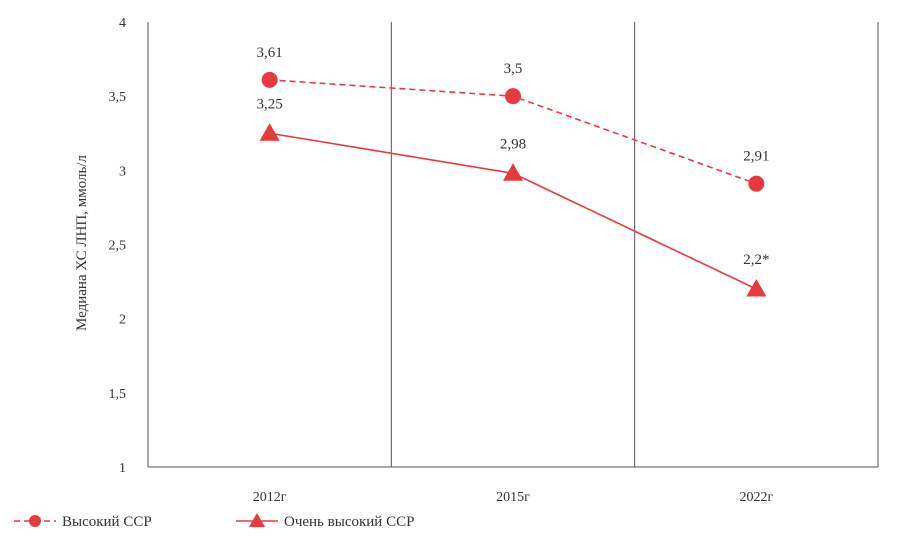  Describe the element at coordinates (257, 520) in the screenshot. I see `legend-triangle-marker` at that location.